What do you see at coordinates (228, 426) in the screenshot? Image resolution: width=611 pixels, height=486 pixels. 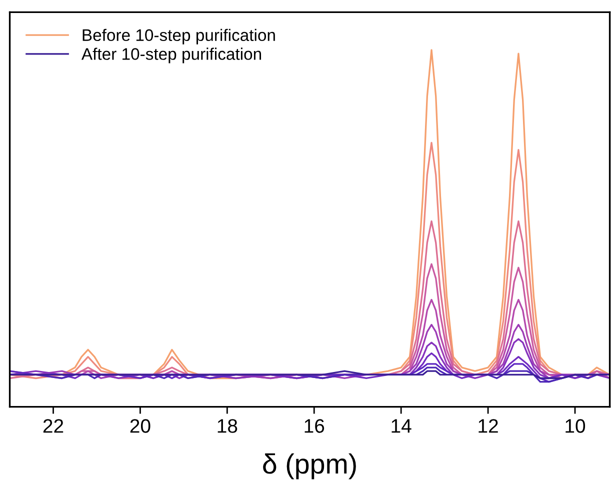 I see `x-tick-label: 18` at bounding box center [228, 426].